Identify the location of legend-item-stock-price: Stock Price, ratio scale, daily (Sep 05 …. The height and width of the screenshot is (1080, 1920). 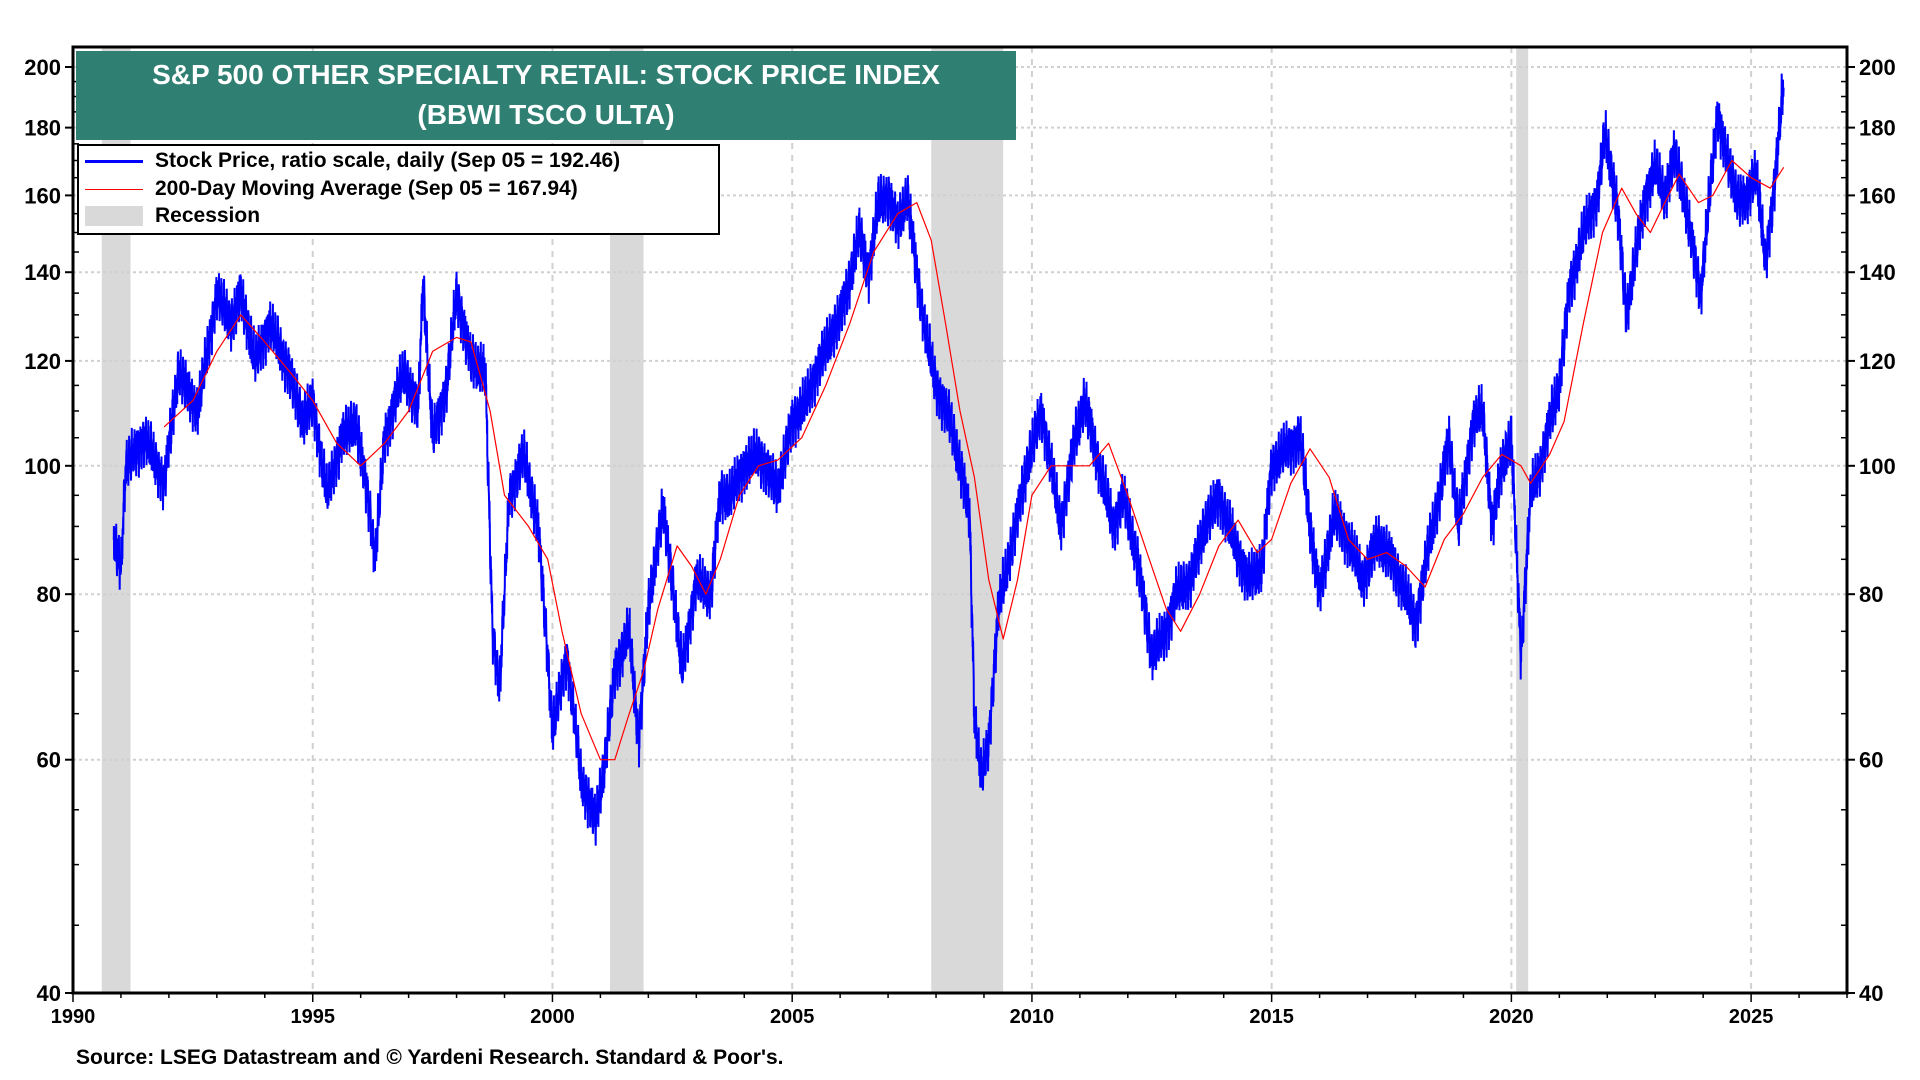
(352, 161).